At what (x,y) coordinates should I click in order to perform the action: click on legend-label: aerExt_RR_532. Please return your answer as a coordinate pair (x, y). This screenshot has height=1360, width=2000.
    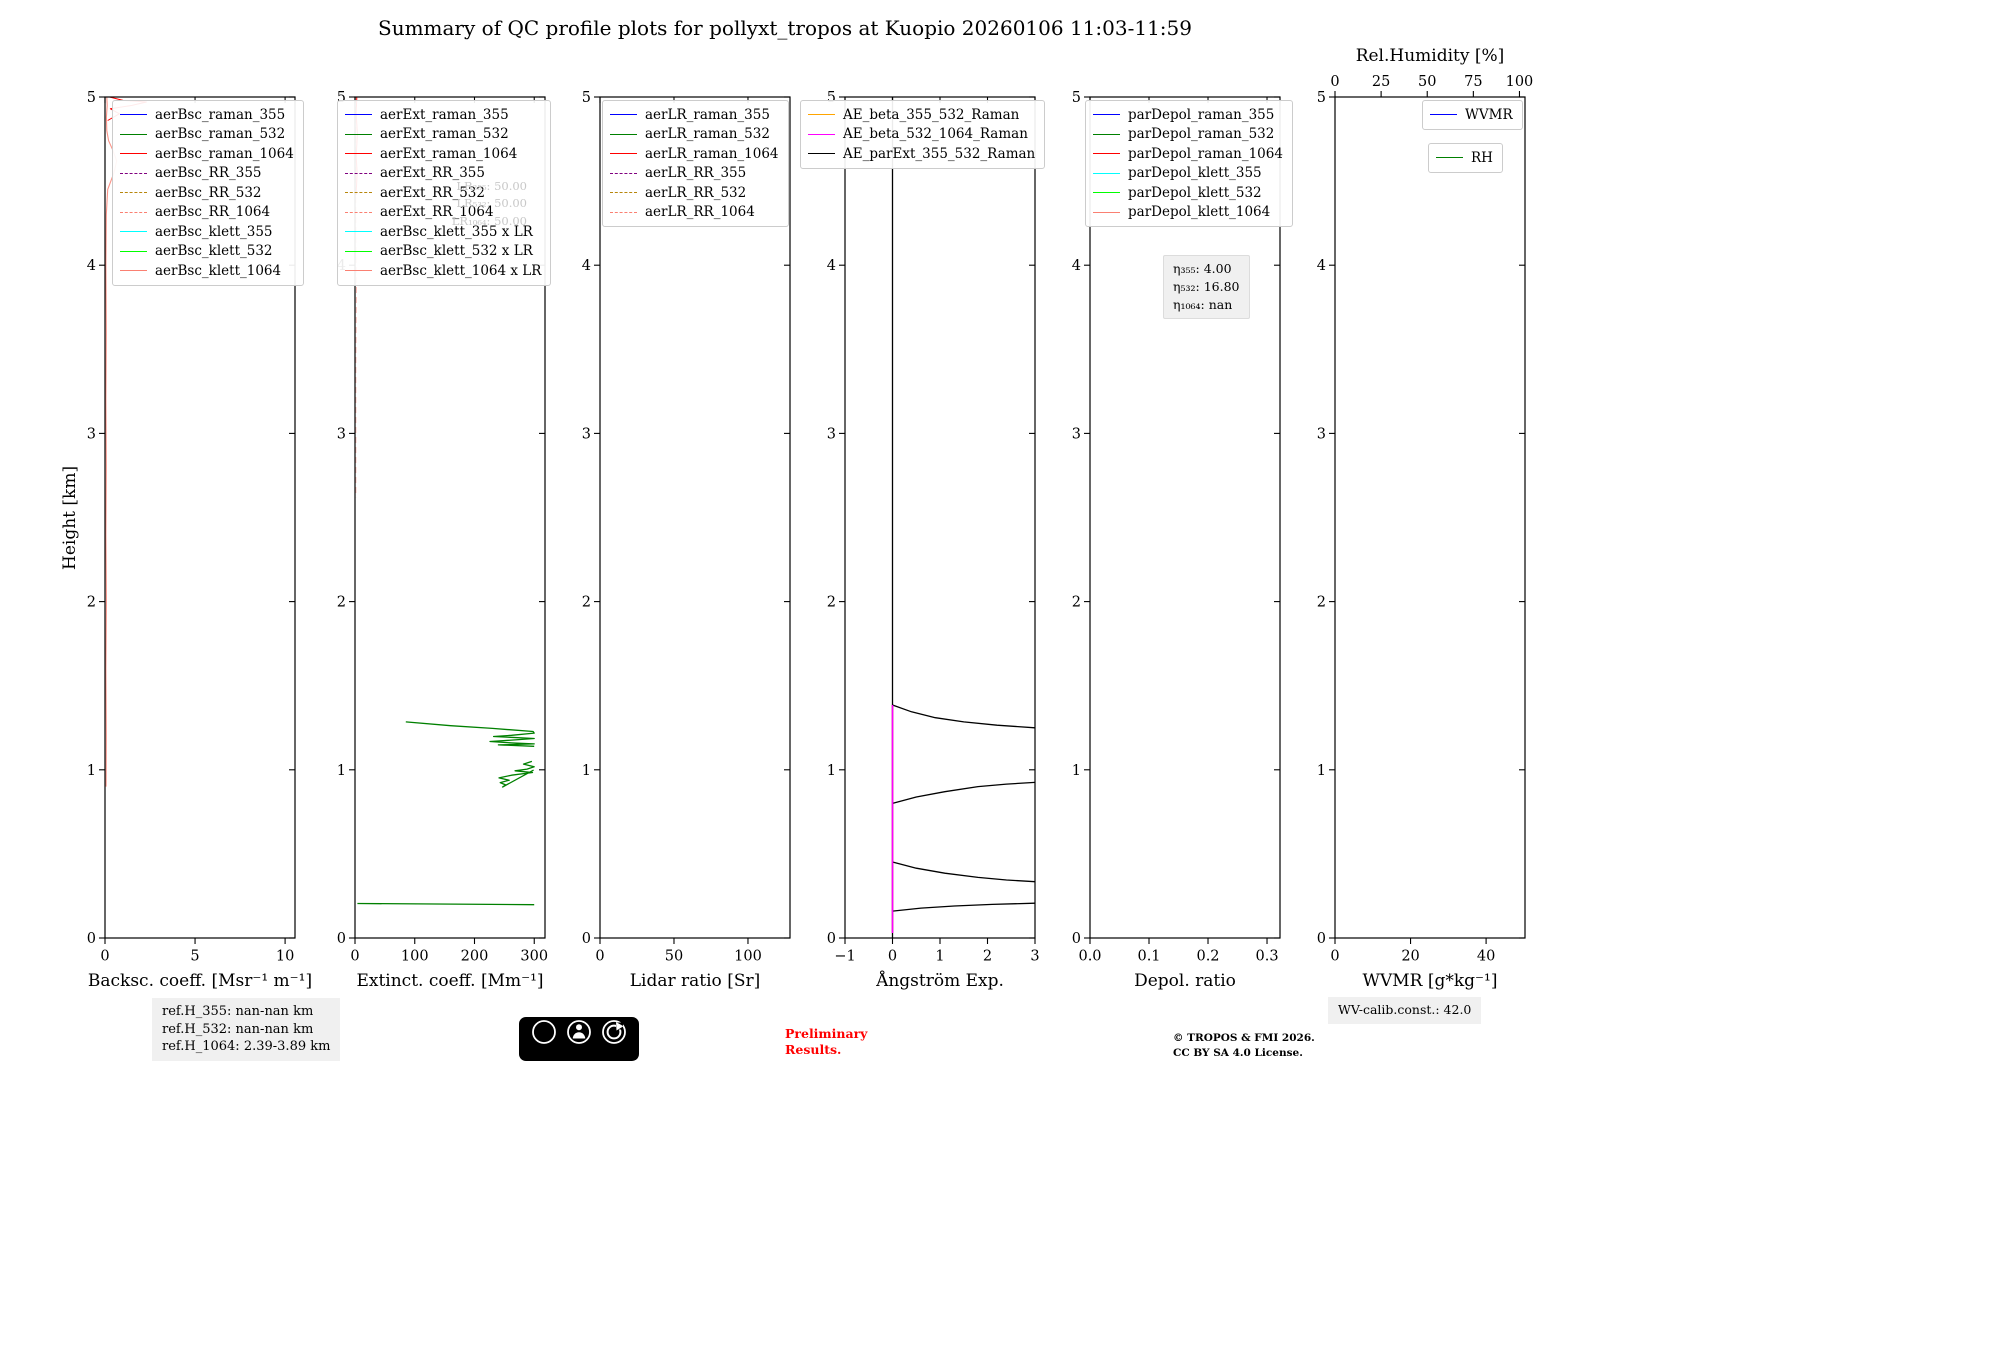
    Looking at the image, I should click on (432, 192).